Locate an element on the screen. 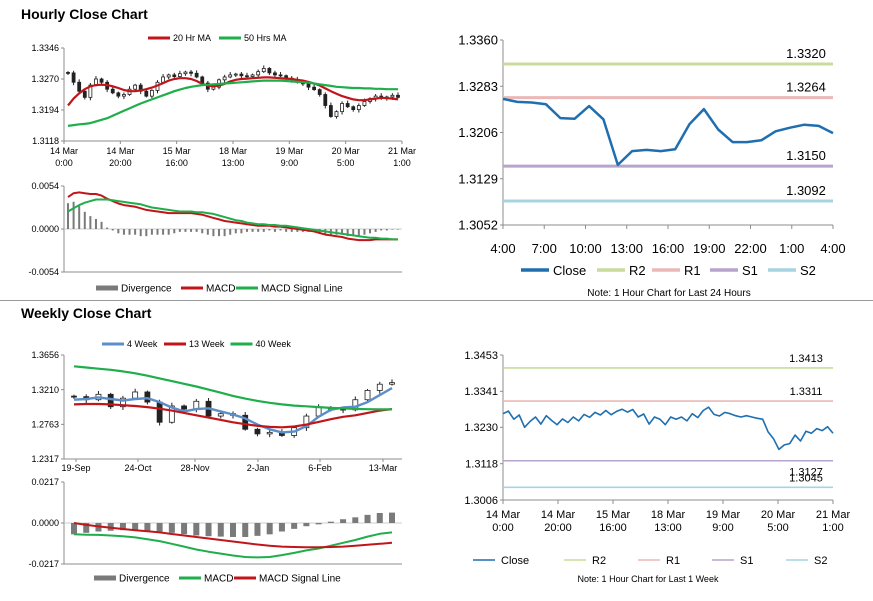 The image size is (873, 601). y-tick-label: 1.3052 is located at coordinates (478, 225).